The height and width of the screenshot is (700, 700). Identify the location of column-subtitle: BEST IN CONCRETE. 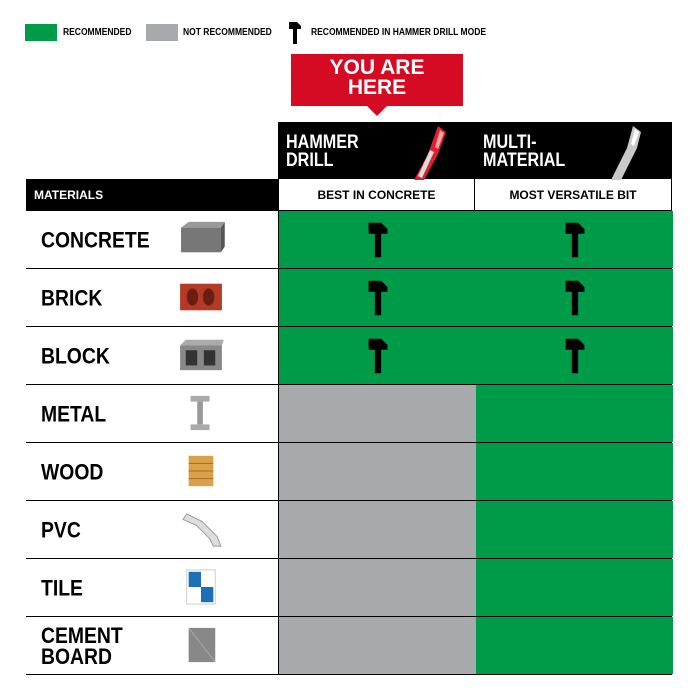
(376, 195).